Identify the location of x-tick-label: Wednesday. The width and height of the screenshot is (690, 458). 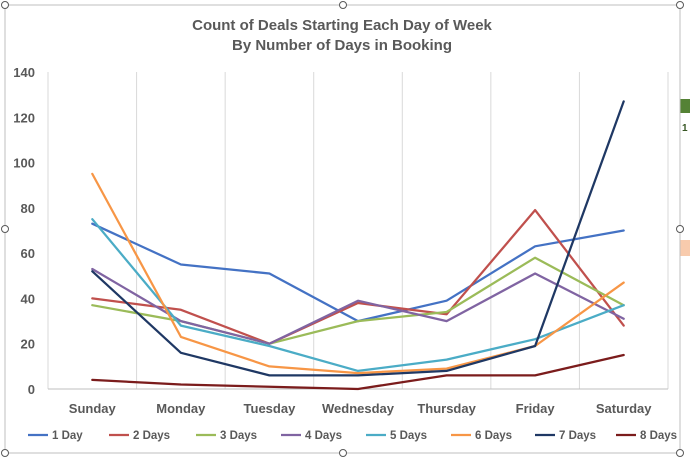
(358, 408).